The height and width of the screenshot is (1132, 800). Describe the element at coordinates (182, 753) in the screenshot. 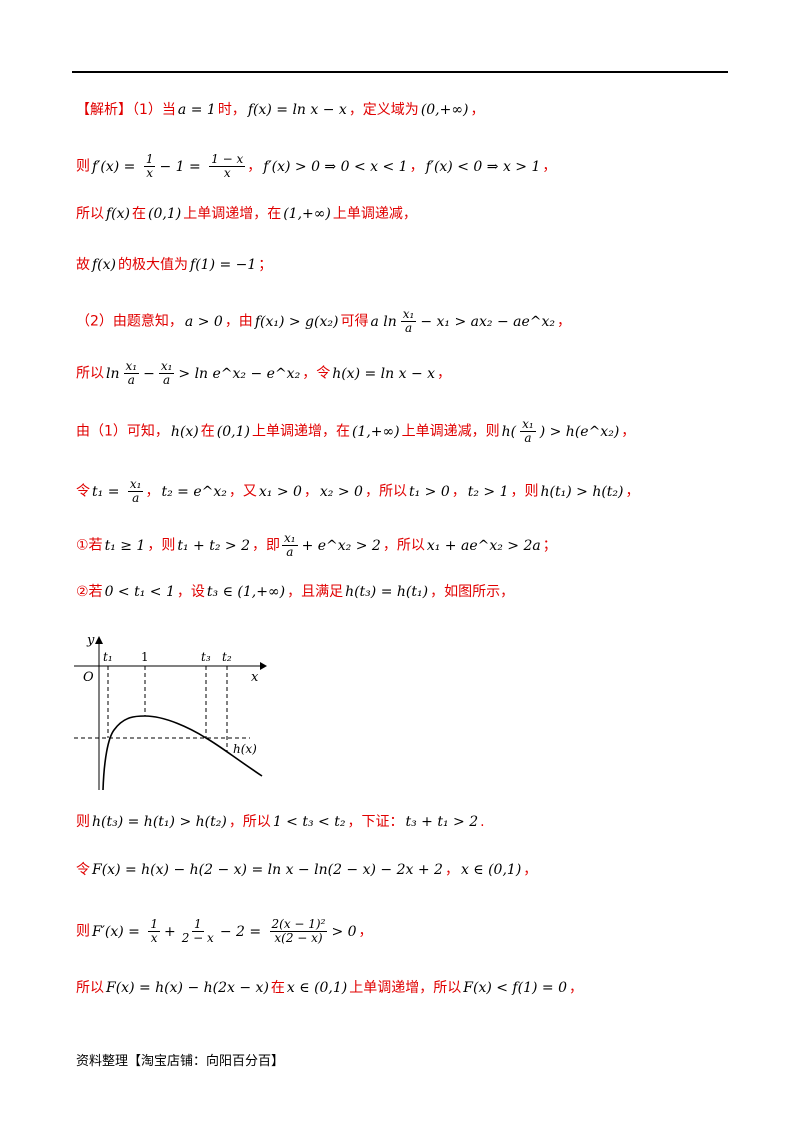

I see `h-curve` at that location.